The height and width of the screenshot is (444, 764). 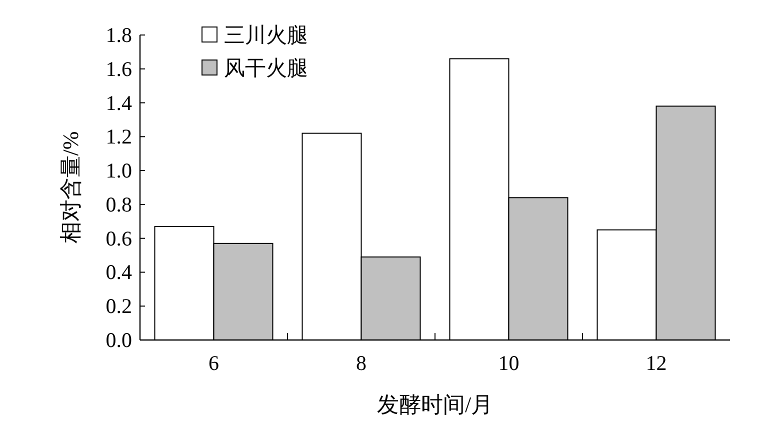 What do you see at coordinates (435, 404) in the screenshot?
I see `x-axis-title: 发酵时间/月` at bounding box center [435, 404].